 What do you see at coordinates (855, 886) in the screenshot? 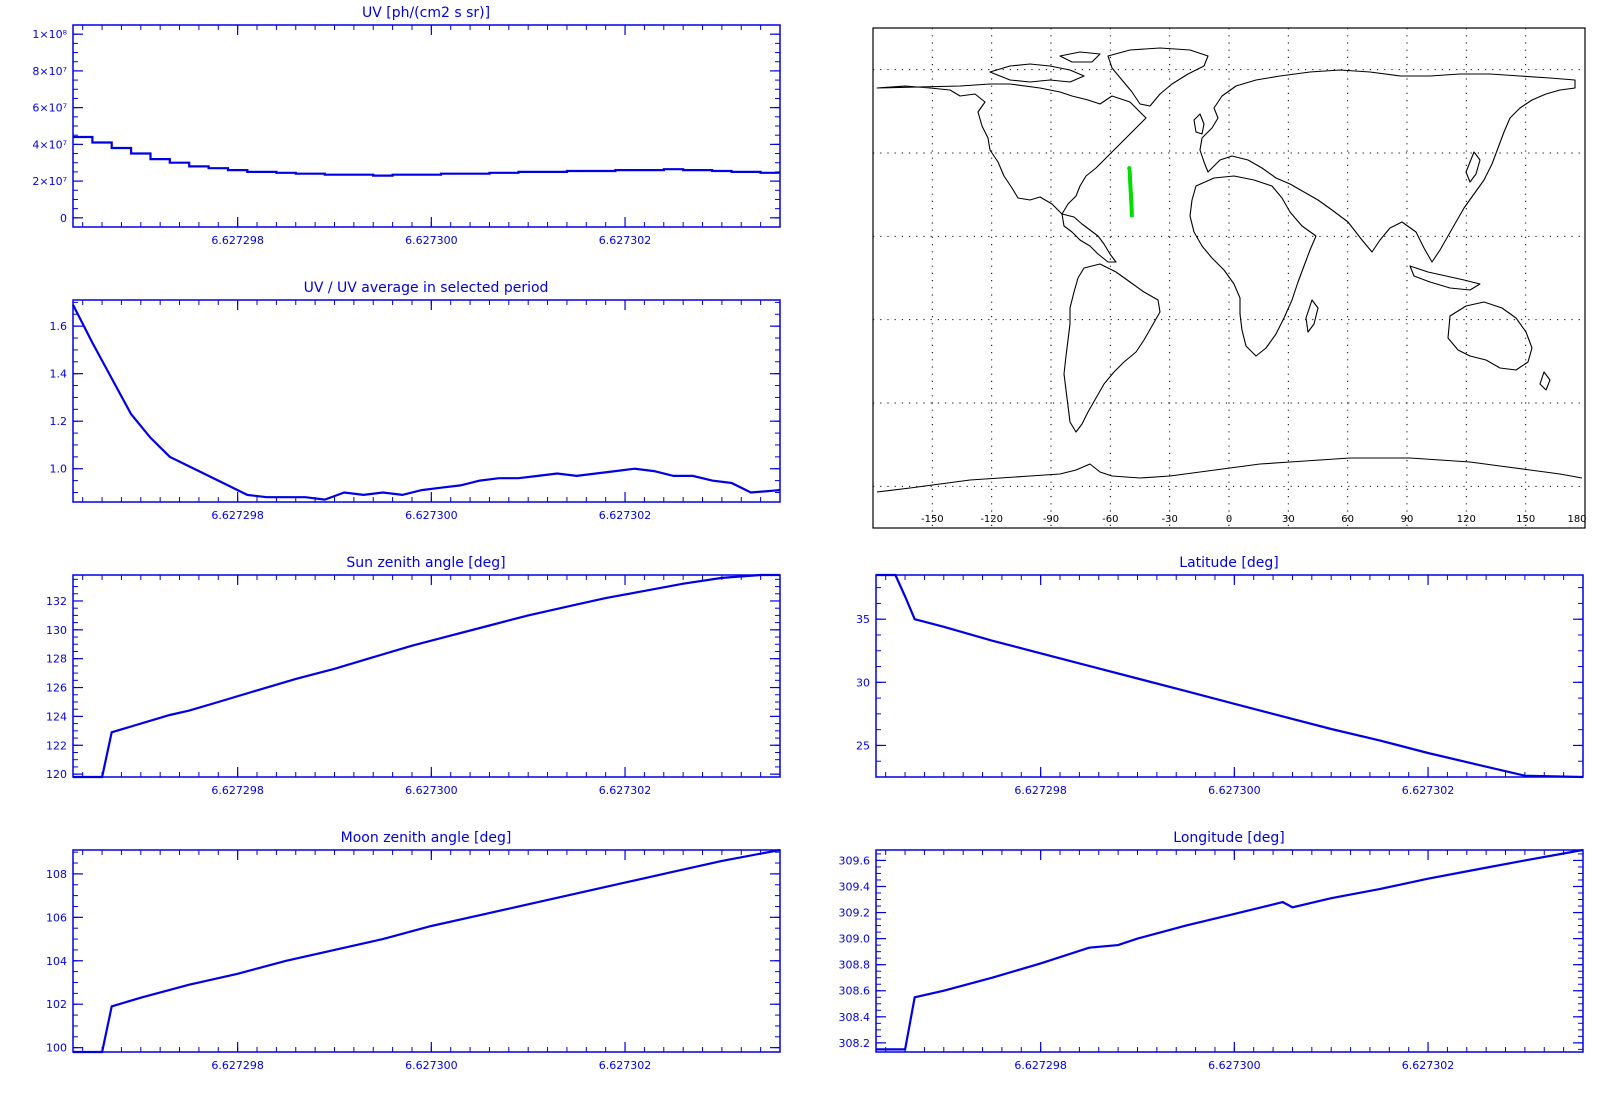
I see `y-tick-label: 309.4` at bounding box center [855, 886].